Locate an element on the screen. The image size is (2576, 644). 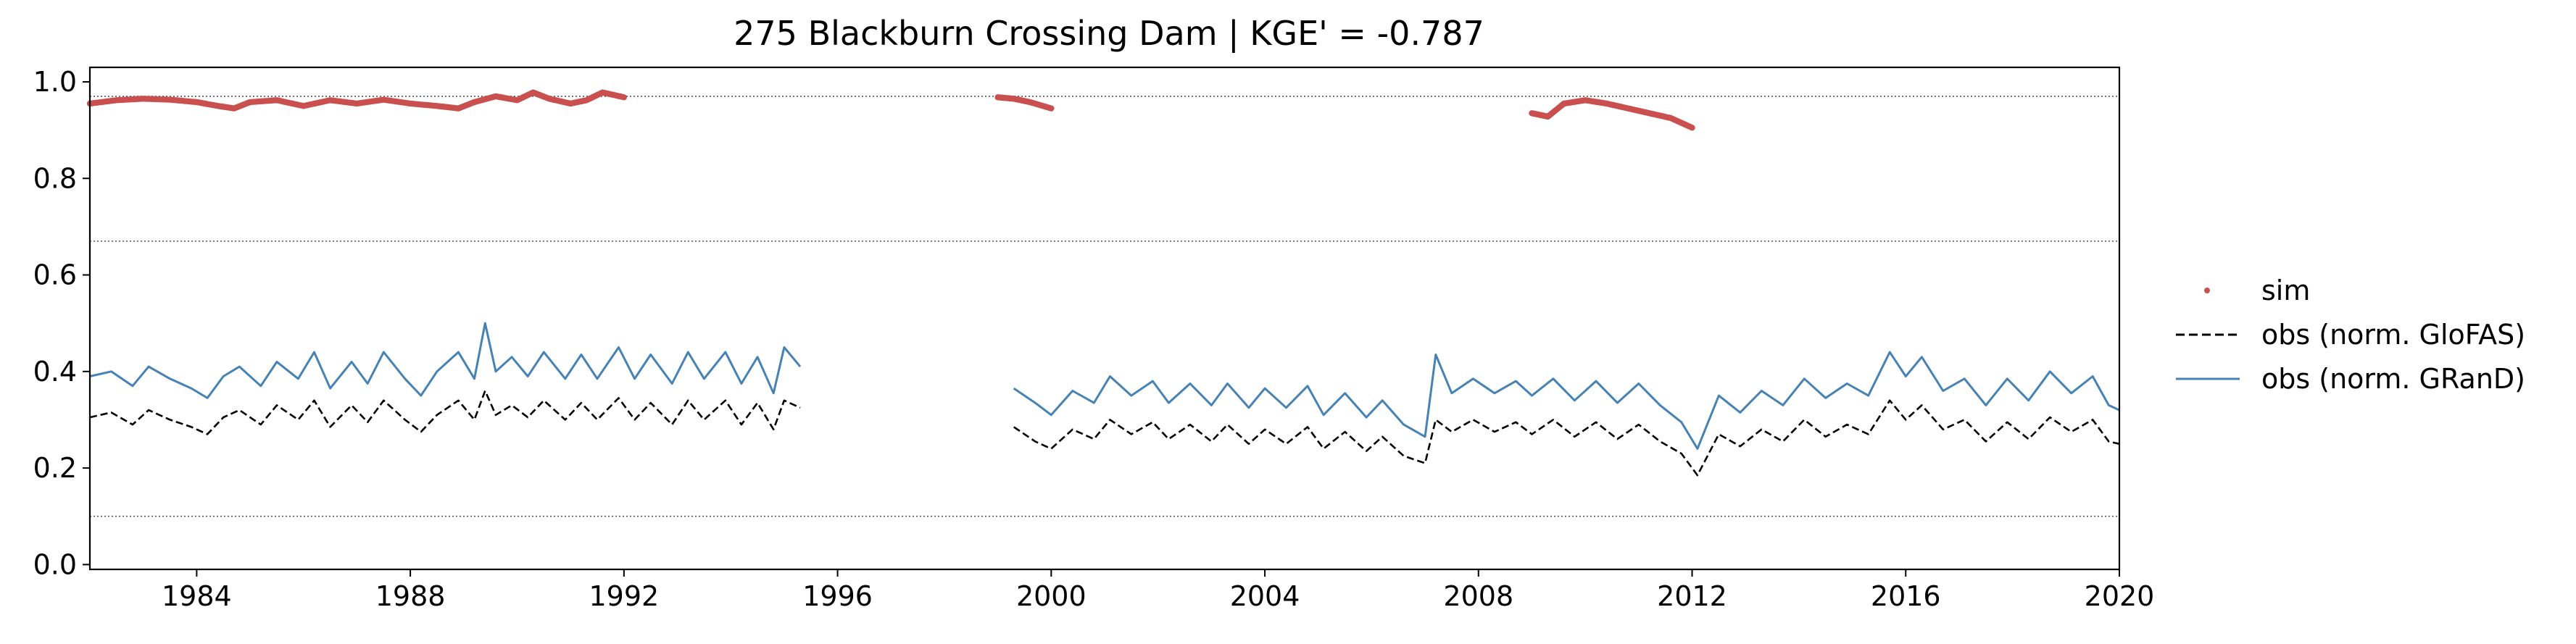
y-tick-label: 1.0 is located at coordinates (55, 82).